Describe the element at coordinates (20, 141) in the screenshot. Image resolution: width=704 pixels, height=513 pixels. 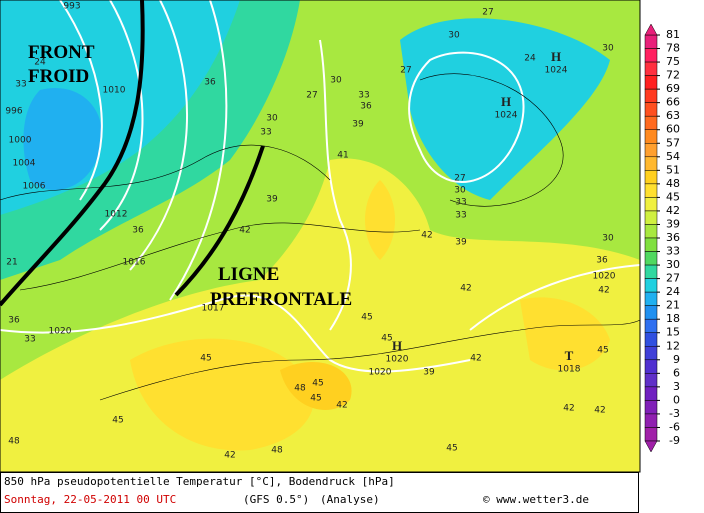
I see `isobar-label: 1000` at that location.